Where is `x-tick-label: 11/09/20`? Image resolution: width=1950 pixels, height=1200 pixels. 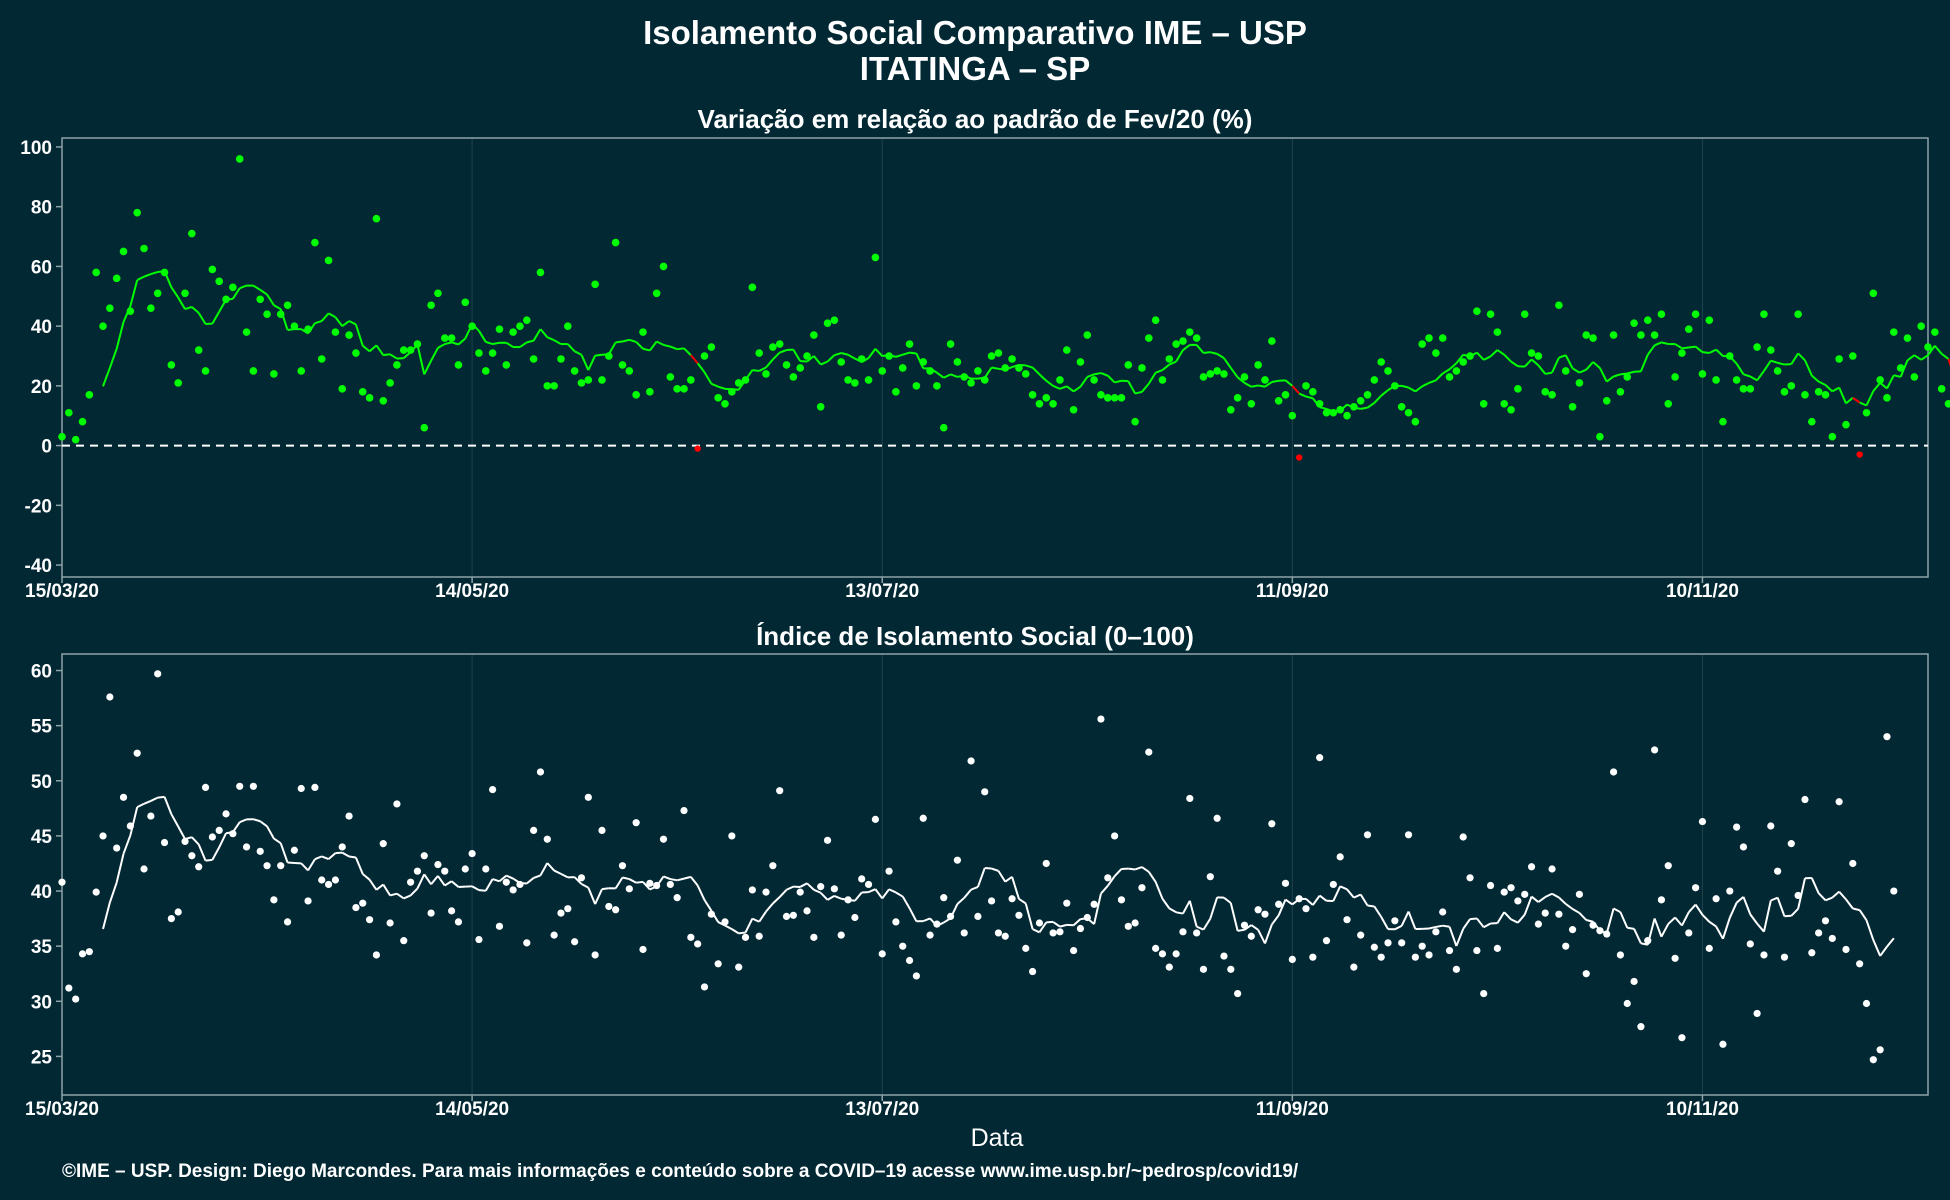
x-tick-label: 11/09/20 is located at coordinates (1292, 1109).